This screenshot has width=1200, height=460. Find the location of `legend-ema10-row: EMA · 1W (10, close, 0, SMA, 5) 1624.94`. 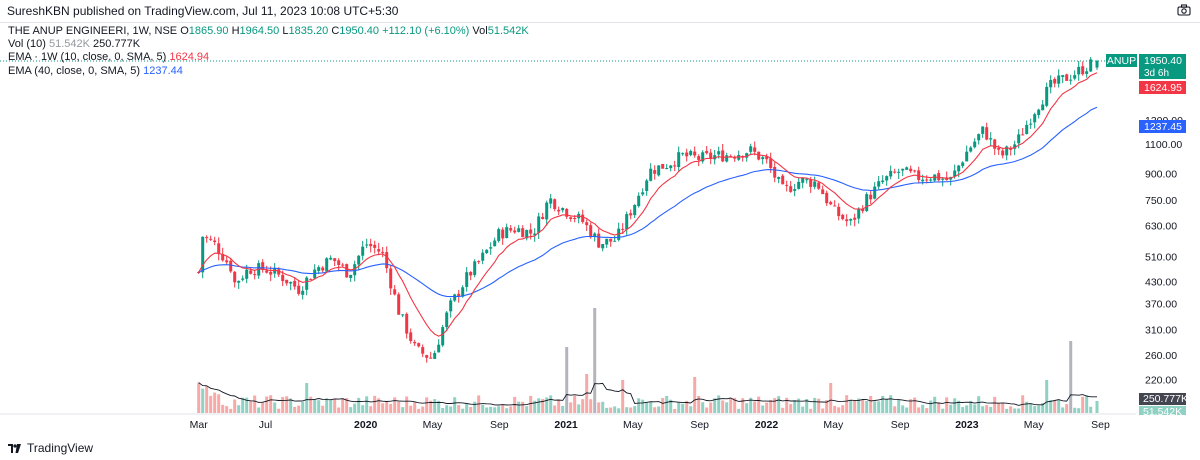

legend-ema10-row: EMA · 1W (10, close, 0, SMA, 5) 1624.94 is located at coordinates (109, 57).